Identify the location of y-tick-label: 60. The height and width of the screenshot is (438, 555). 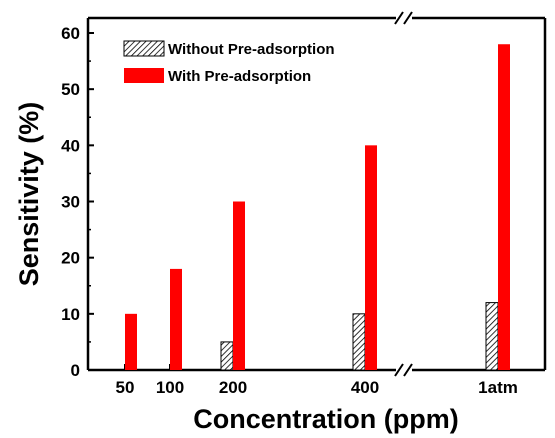
(70, 33).